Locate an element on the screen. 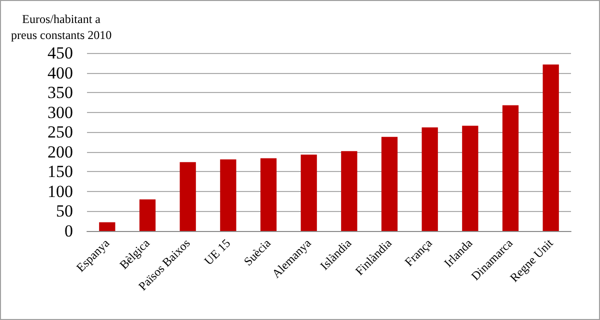  y-axis-title: Euros/habitant a preus constants 2010 is located at coordinates (61, 27).